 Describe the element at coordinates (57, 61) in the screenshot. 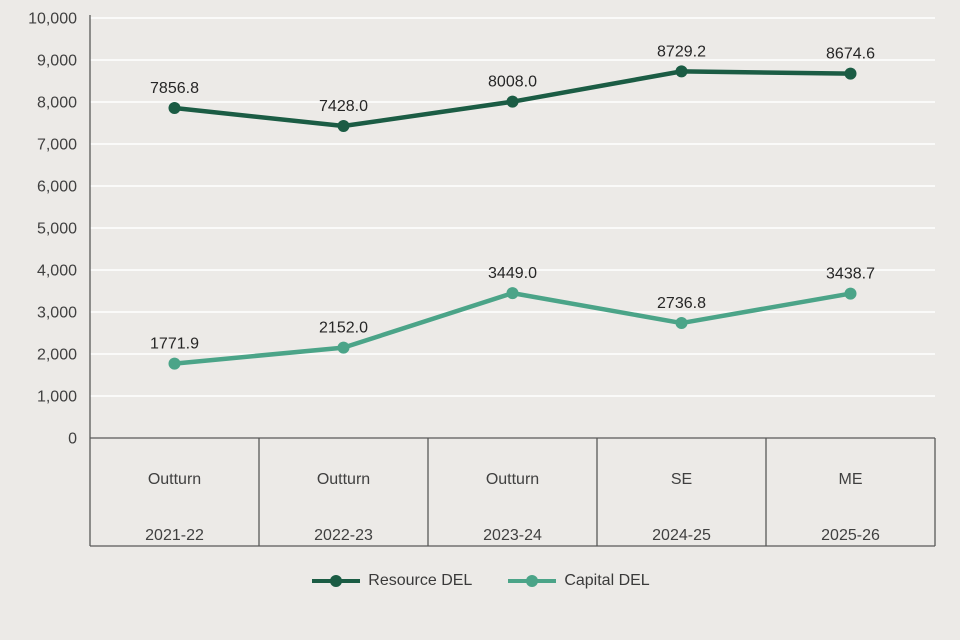

I see `y-tick-label: 9,000` at that location.